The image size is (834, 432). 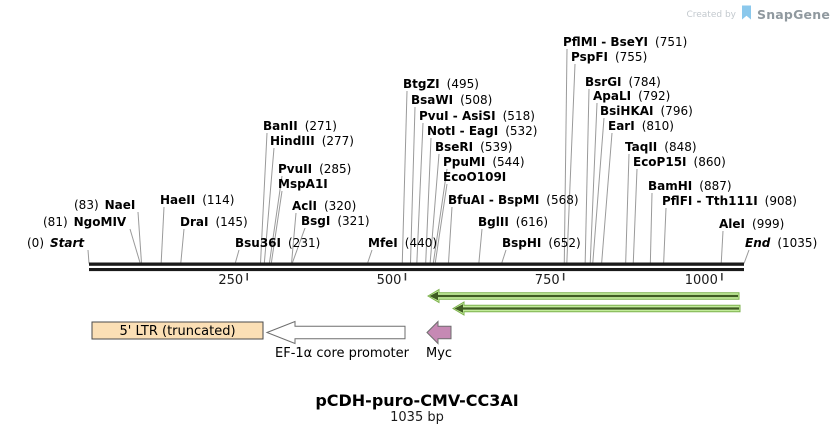 I want to click on restriction-site-label: ApaLI (792), so click(x=632, y=96).